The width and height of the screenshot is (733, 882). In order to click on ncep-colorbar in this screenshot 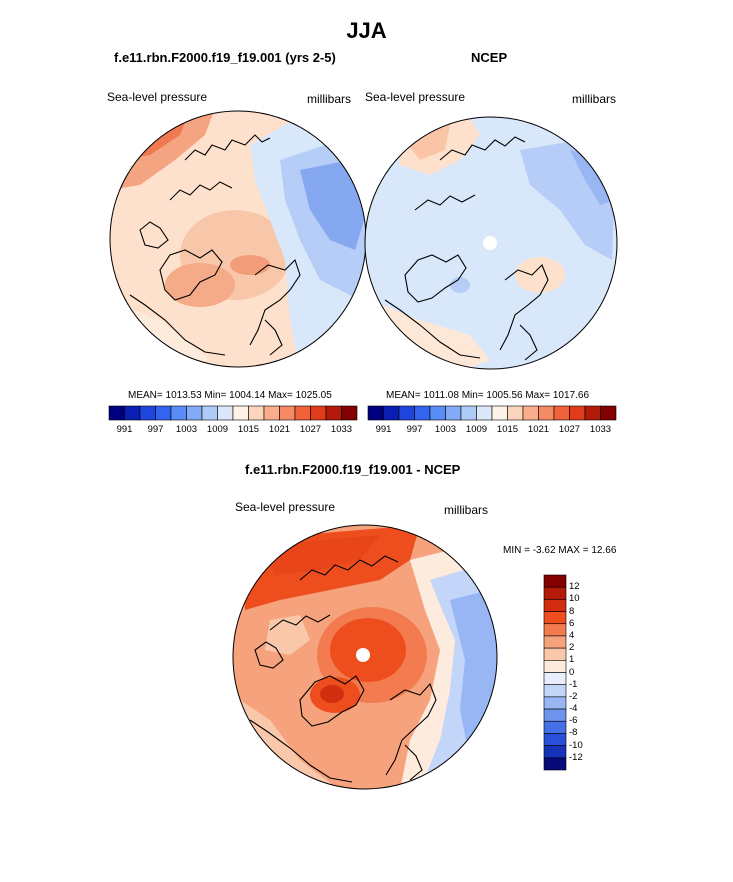, I will do `click(492, 413)`.